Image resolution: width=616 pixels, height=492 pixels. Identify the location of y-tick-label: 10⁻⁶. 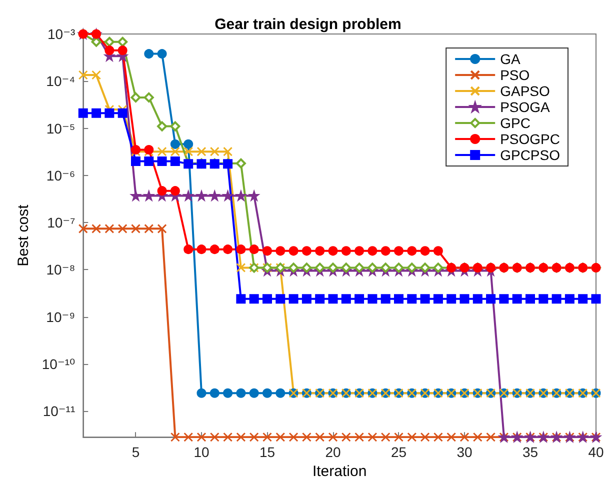
(61, 175).